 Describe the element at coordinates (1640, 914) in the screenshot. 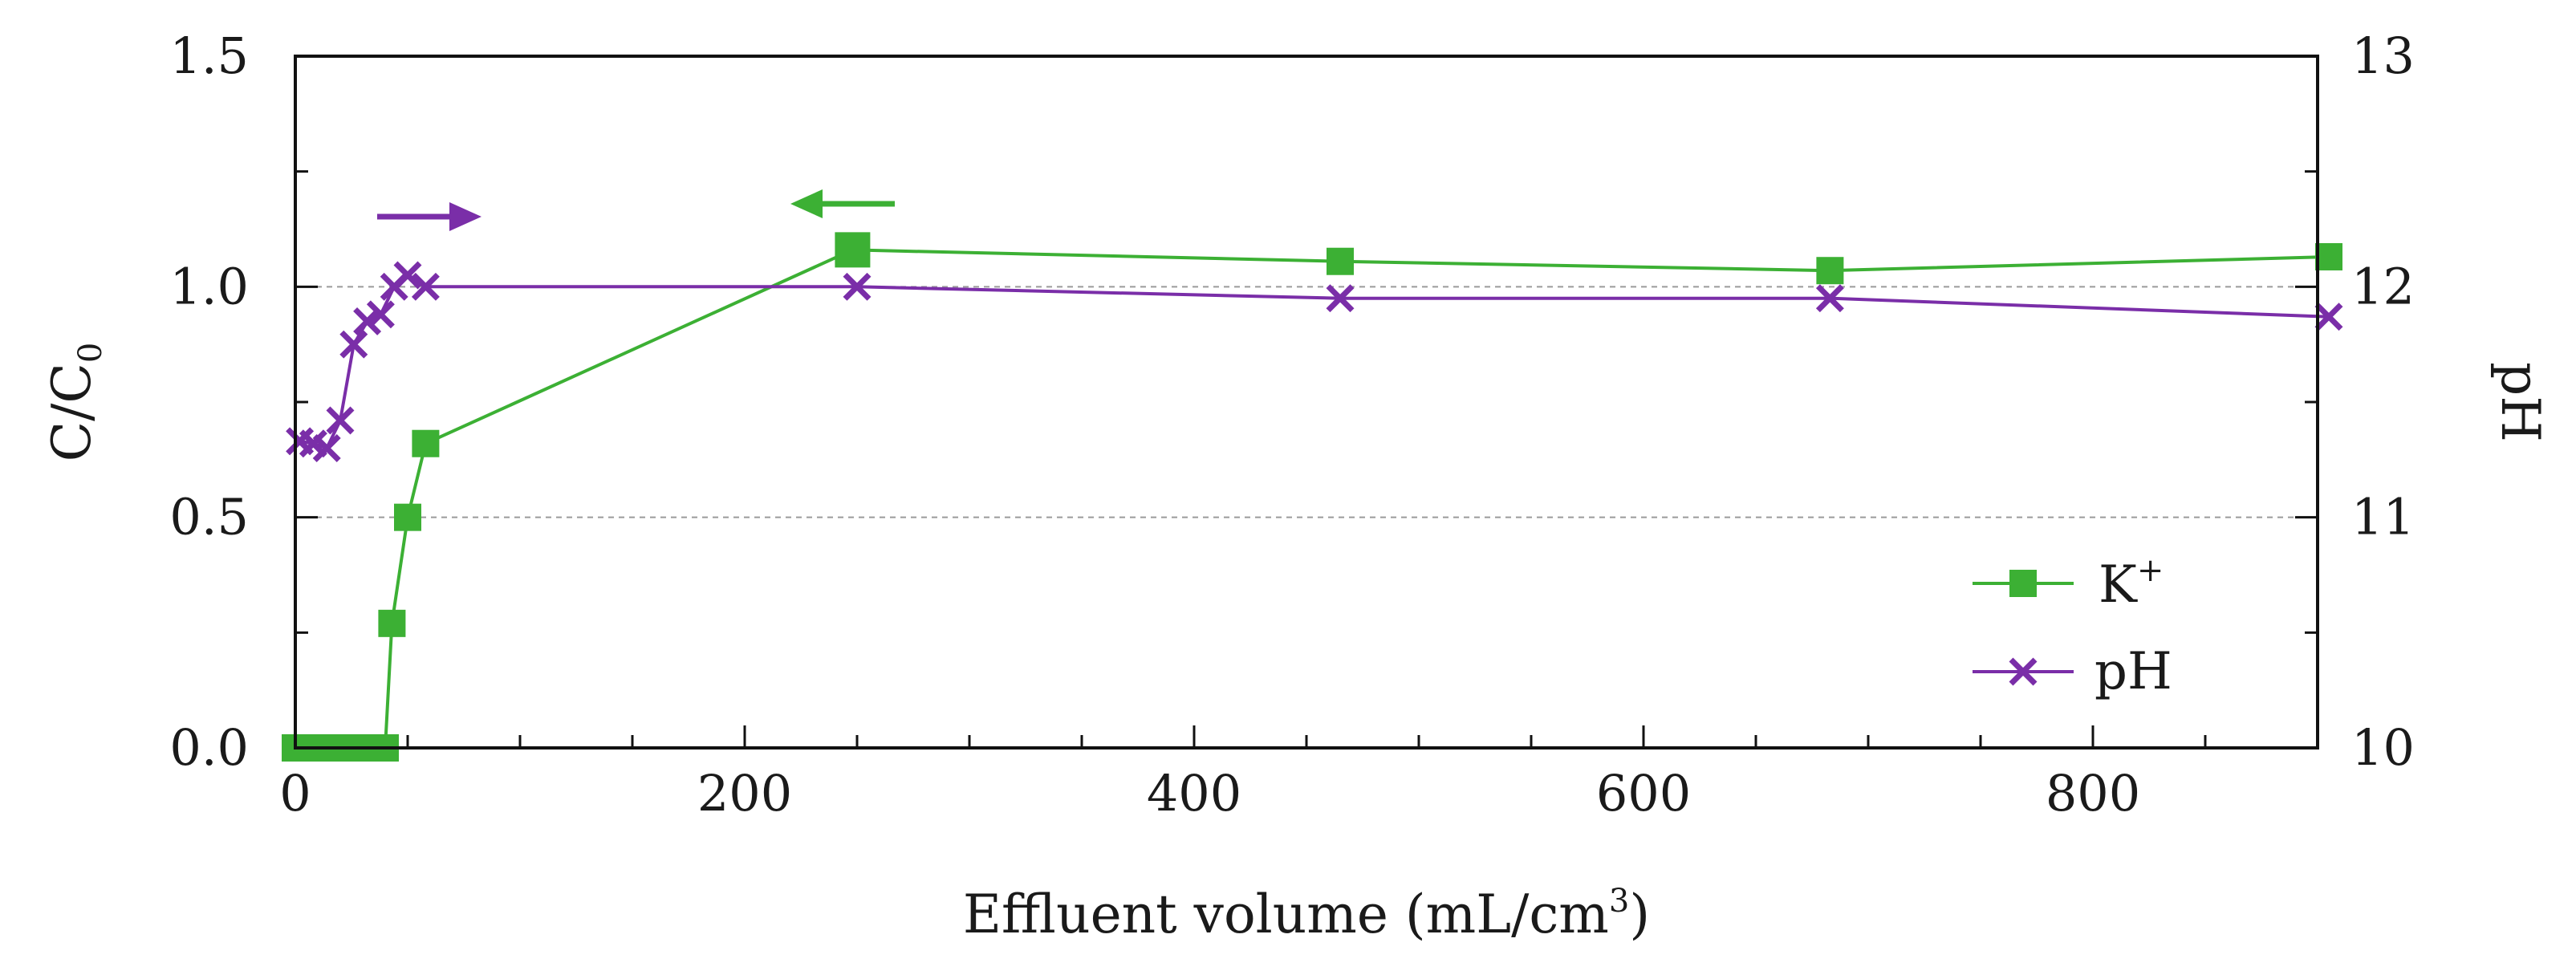

I see `x-axis-title-suffix: )` at that location.